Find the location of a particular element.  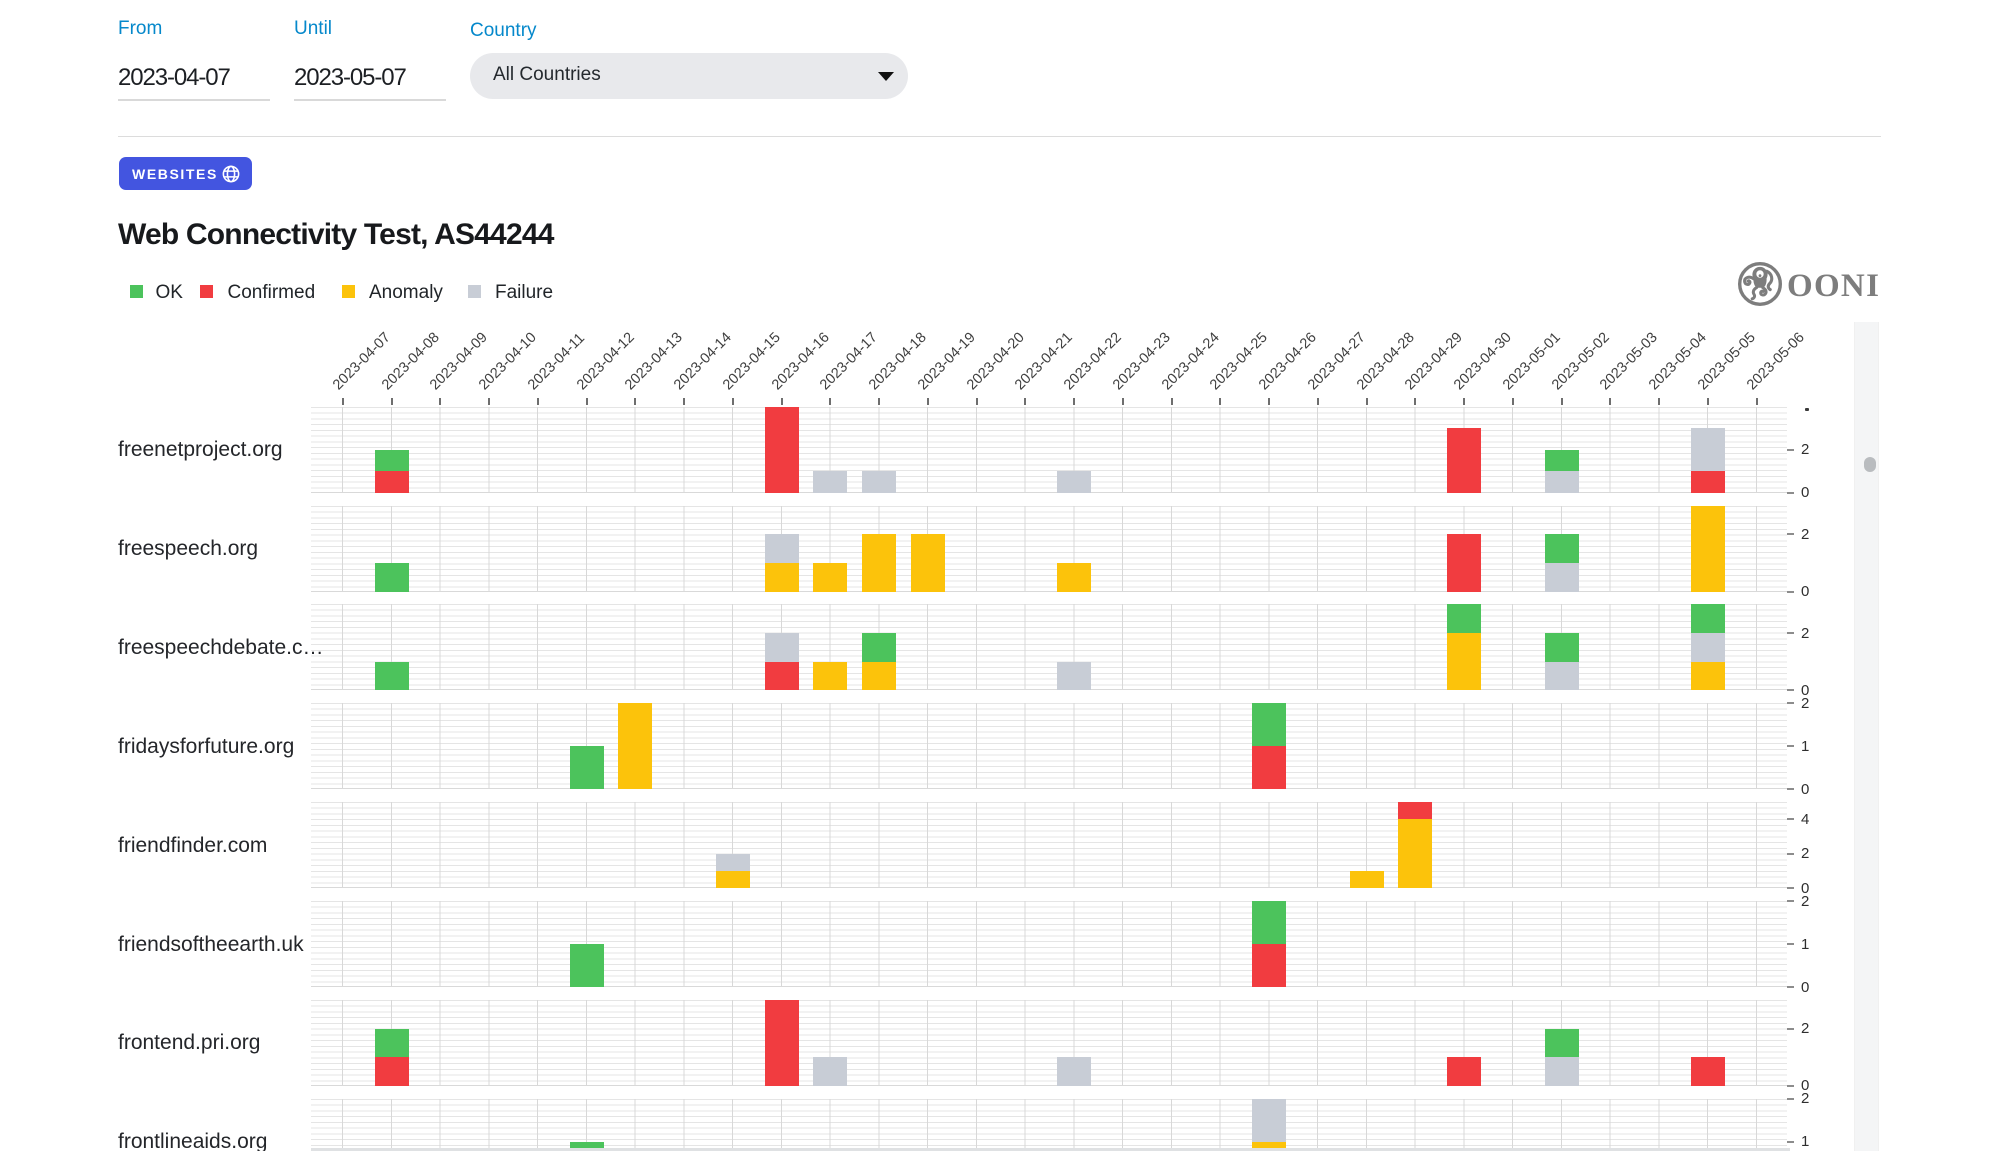

svg-text: OONI is located at coordinates (1833, 286).